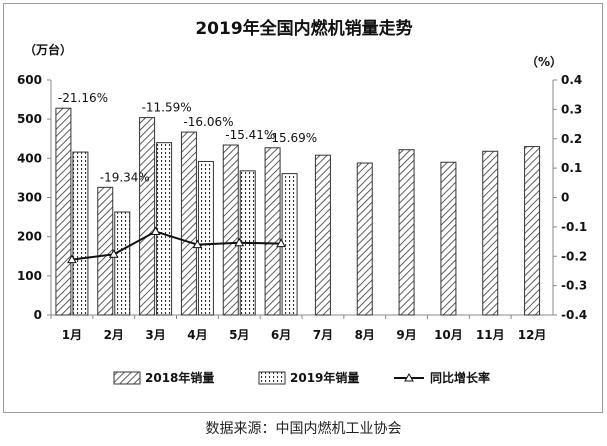  Describe the element at coordinates (292, 138) in the screenshot. I see `growth-data-label: -15.69%` at that location.